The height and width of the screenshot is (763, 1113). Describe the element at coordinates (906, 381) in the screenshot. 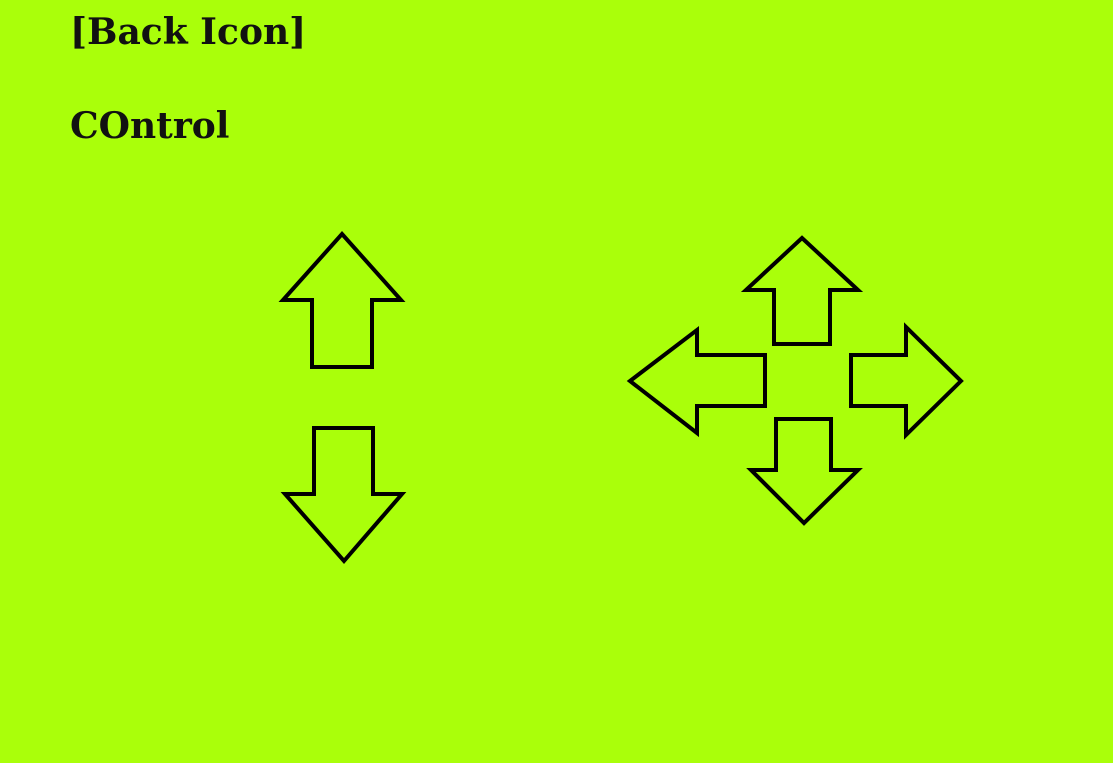

I see `right-arrow-icon` at that location.